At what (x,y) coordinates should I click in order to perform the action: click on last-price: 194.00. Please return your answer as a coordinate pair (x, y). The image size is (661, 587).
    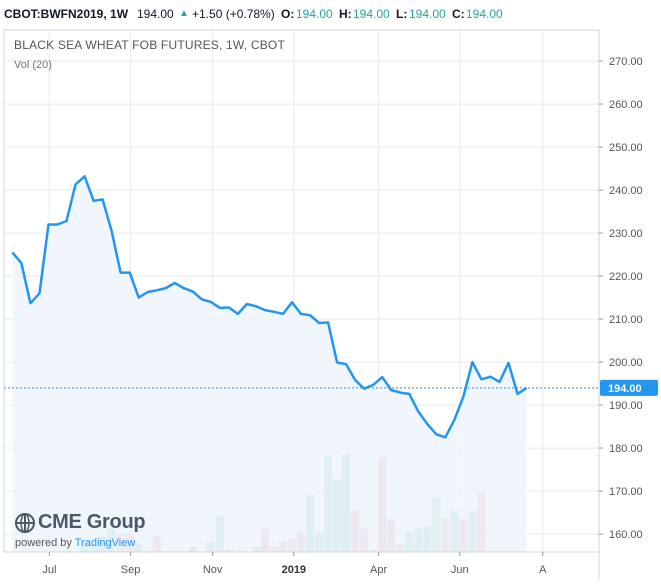
    Looking at the image, I should click on (155, 14).